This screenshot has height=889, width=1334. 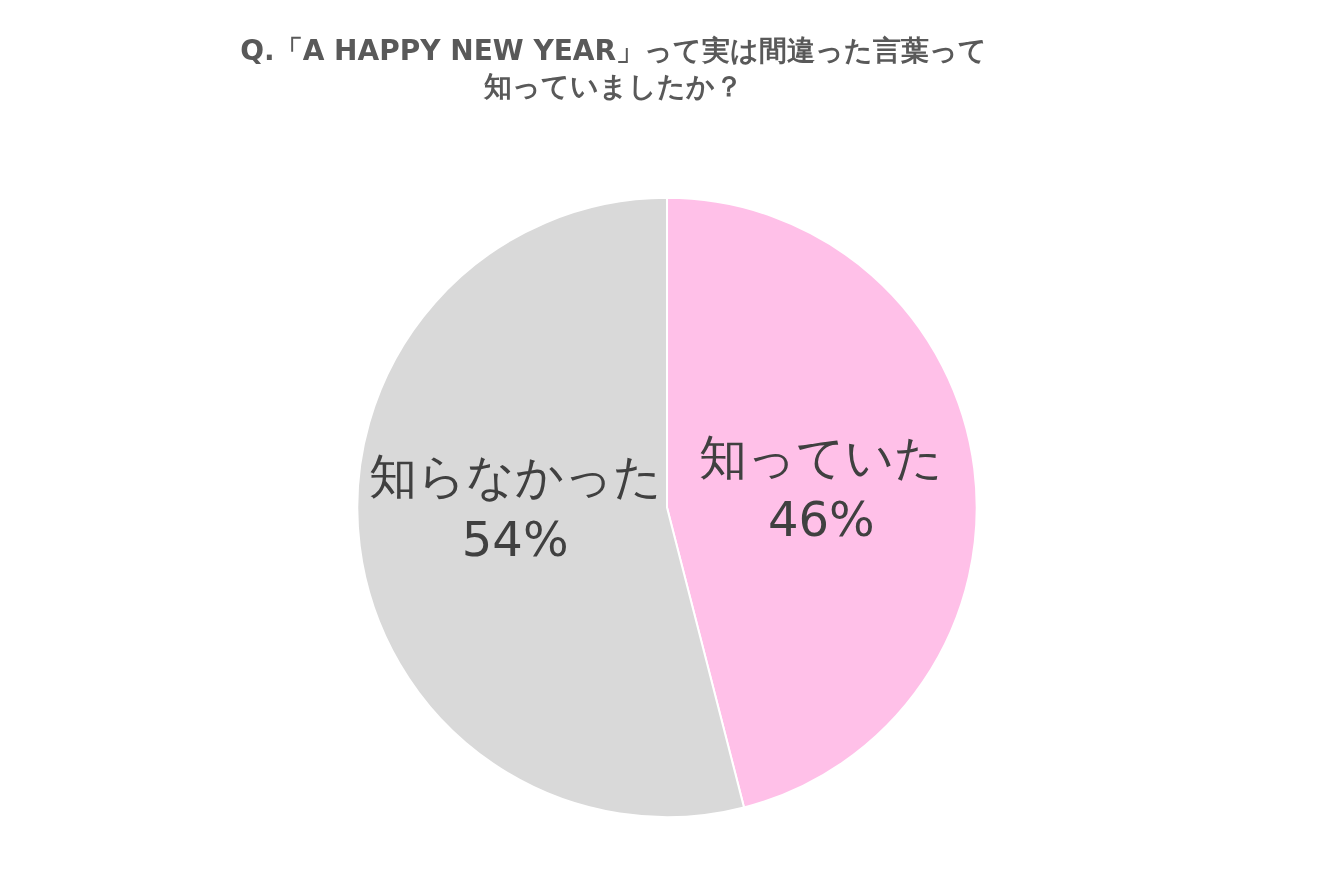 I want to click on slice-label: 知っていた, so click(x=821, y=456).